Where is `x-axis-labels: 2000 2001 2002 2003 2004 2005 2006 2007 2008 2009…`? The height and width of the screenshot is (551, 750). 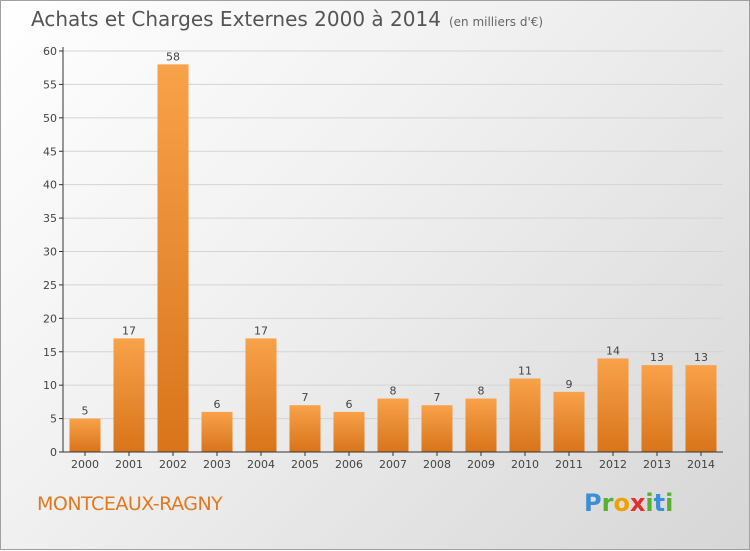
x-axis-labels: 2000 2001 2002 2003 2004 2005 2006 2007 2008 2009… is located at coordinates (393, 461).